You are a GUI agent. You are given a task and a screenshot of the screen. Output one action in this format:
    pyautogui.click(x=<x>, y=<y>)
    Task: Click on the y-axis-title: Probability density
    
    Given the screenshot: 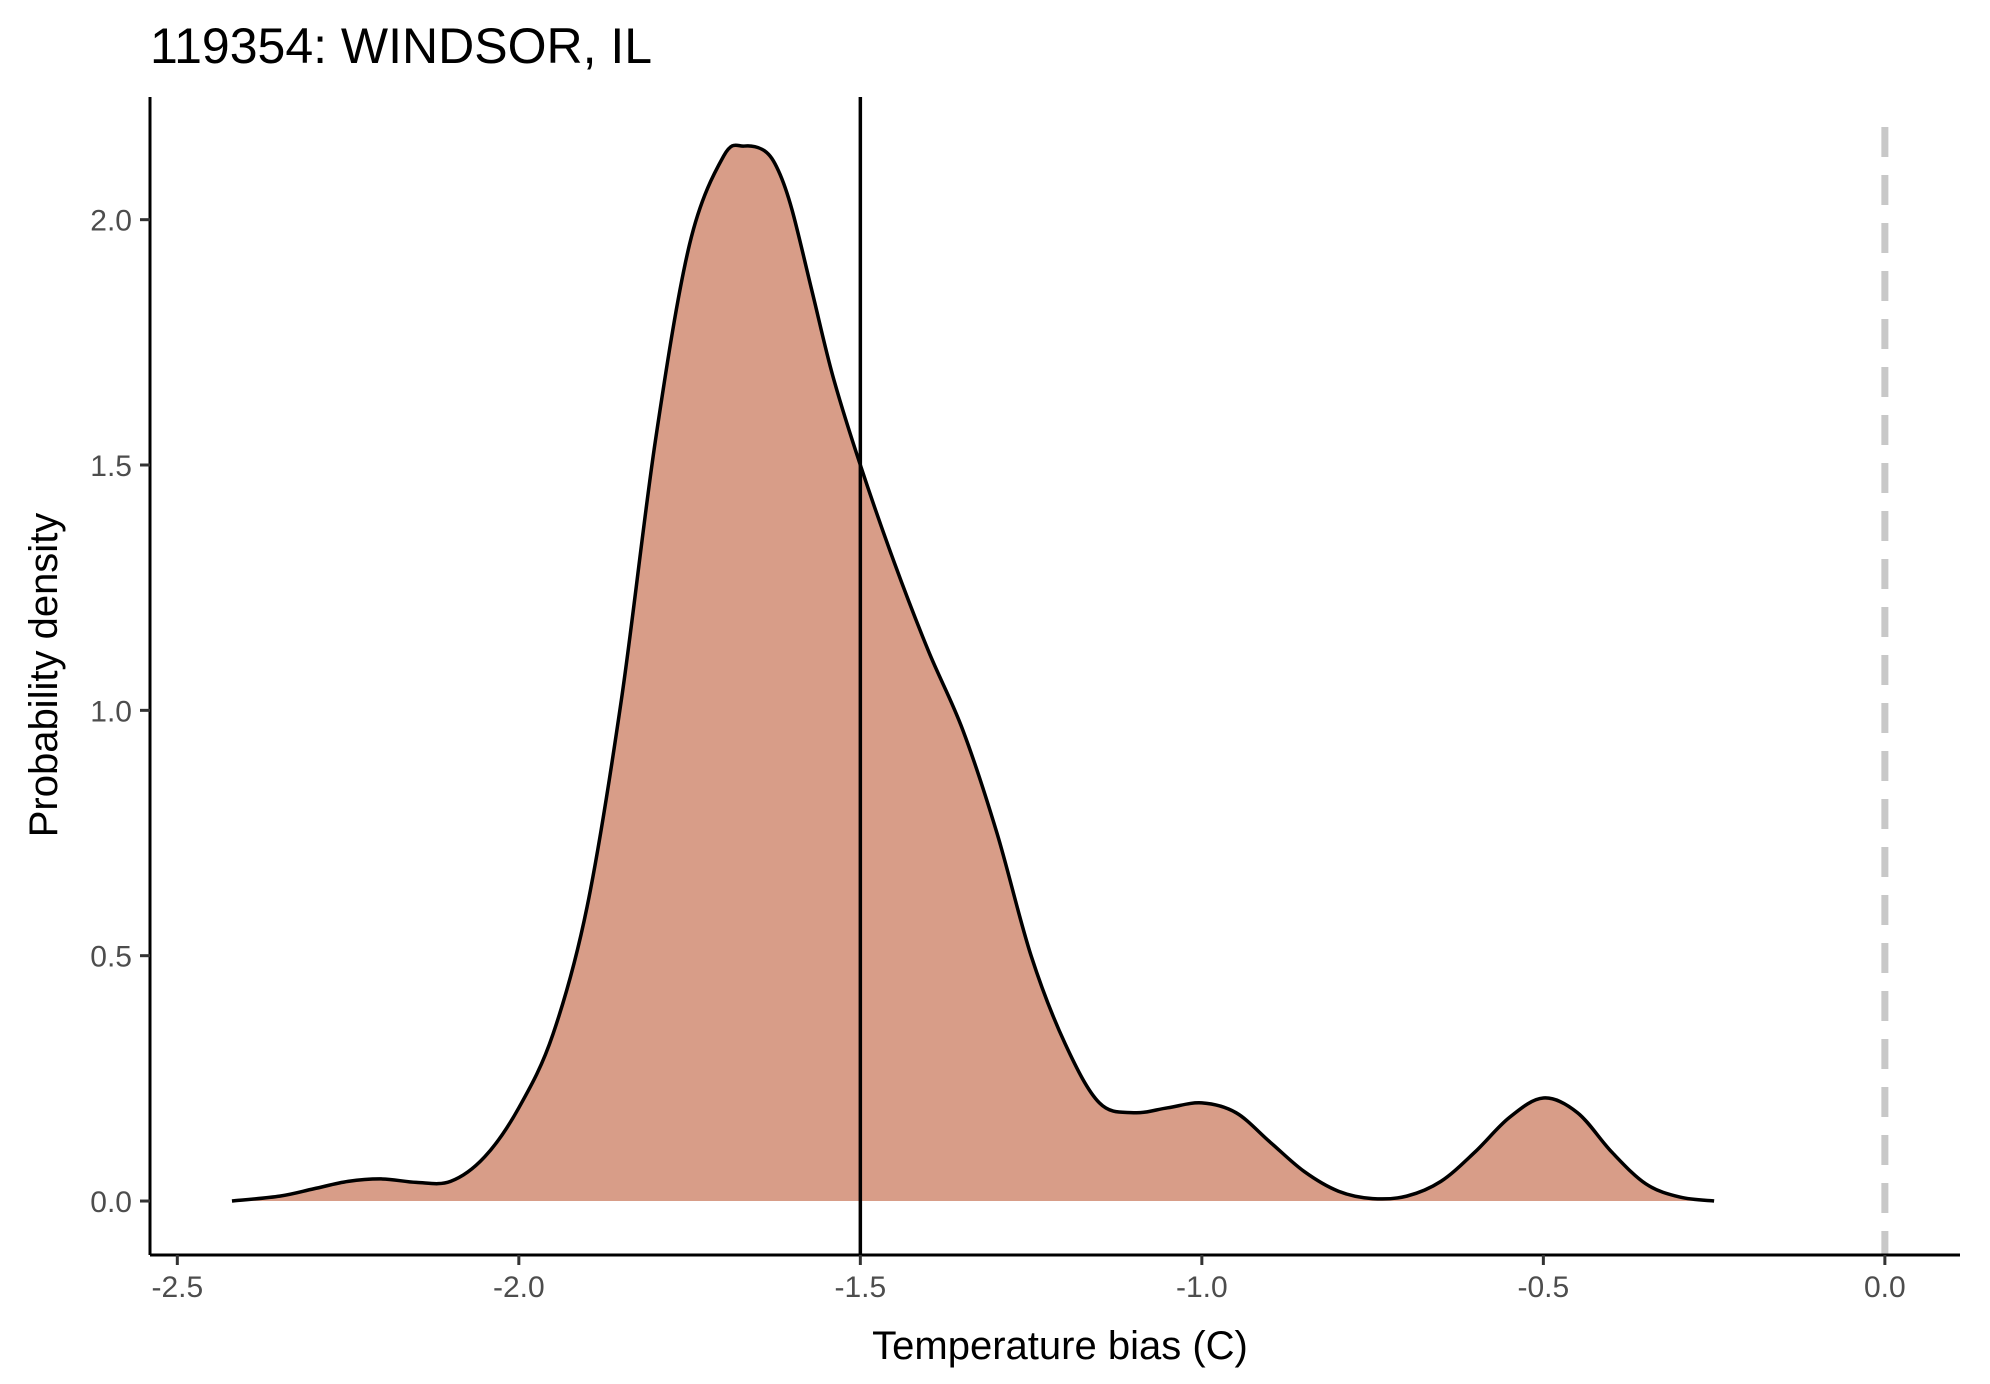 What is the action you would take?
    pyautogui.click(x=44, y=675)
    